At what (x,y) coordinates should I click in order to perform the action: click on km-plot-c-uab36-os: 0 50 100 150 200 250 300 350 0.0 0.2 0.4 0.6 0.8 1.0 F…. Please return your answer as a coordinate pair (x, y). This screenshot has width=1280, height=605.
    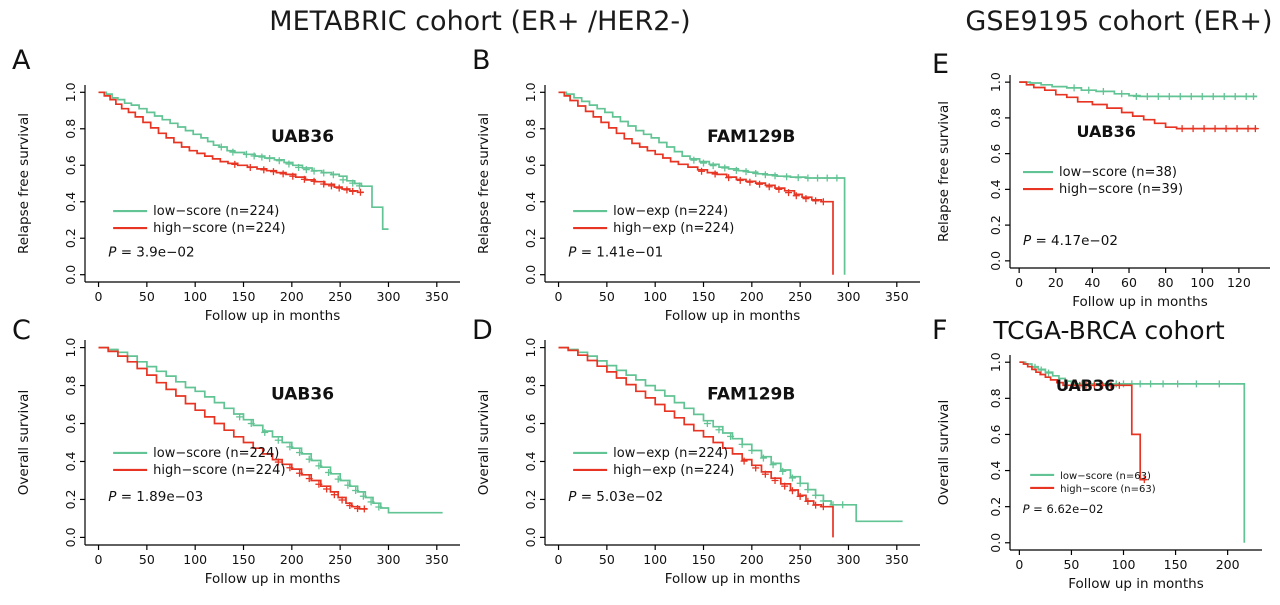
    Looking at the image, I should click on (238, 462).